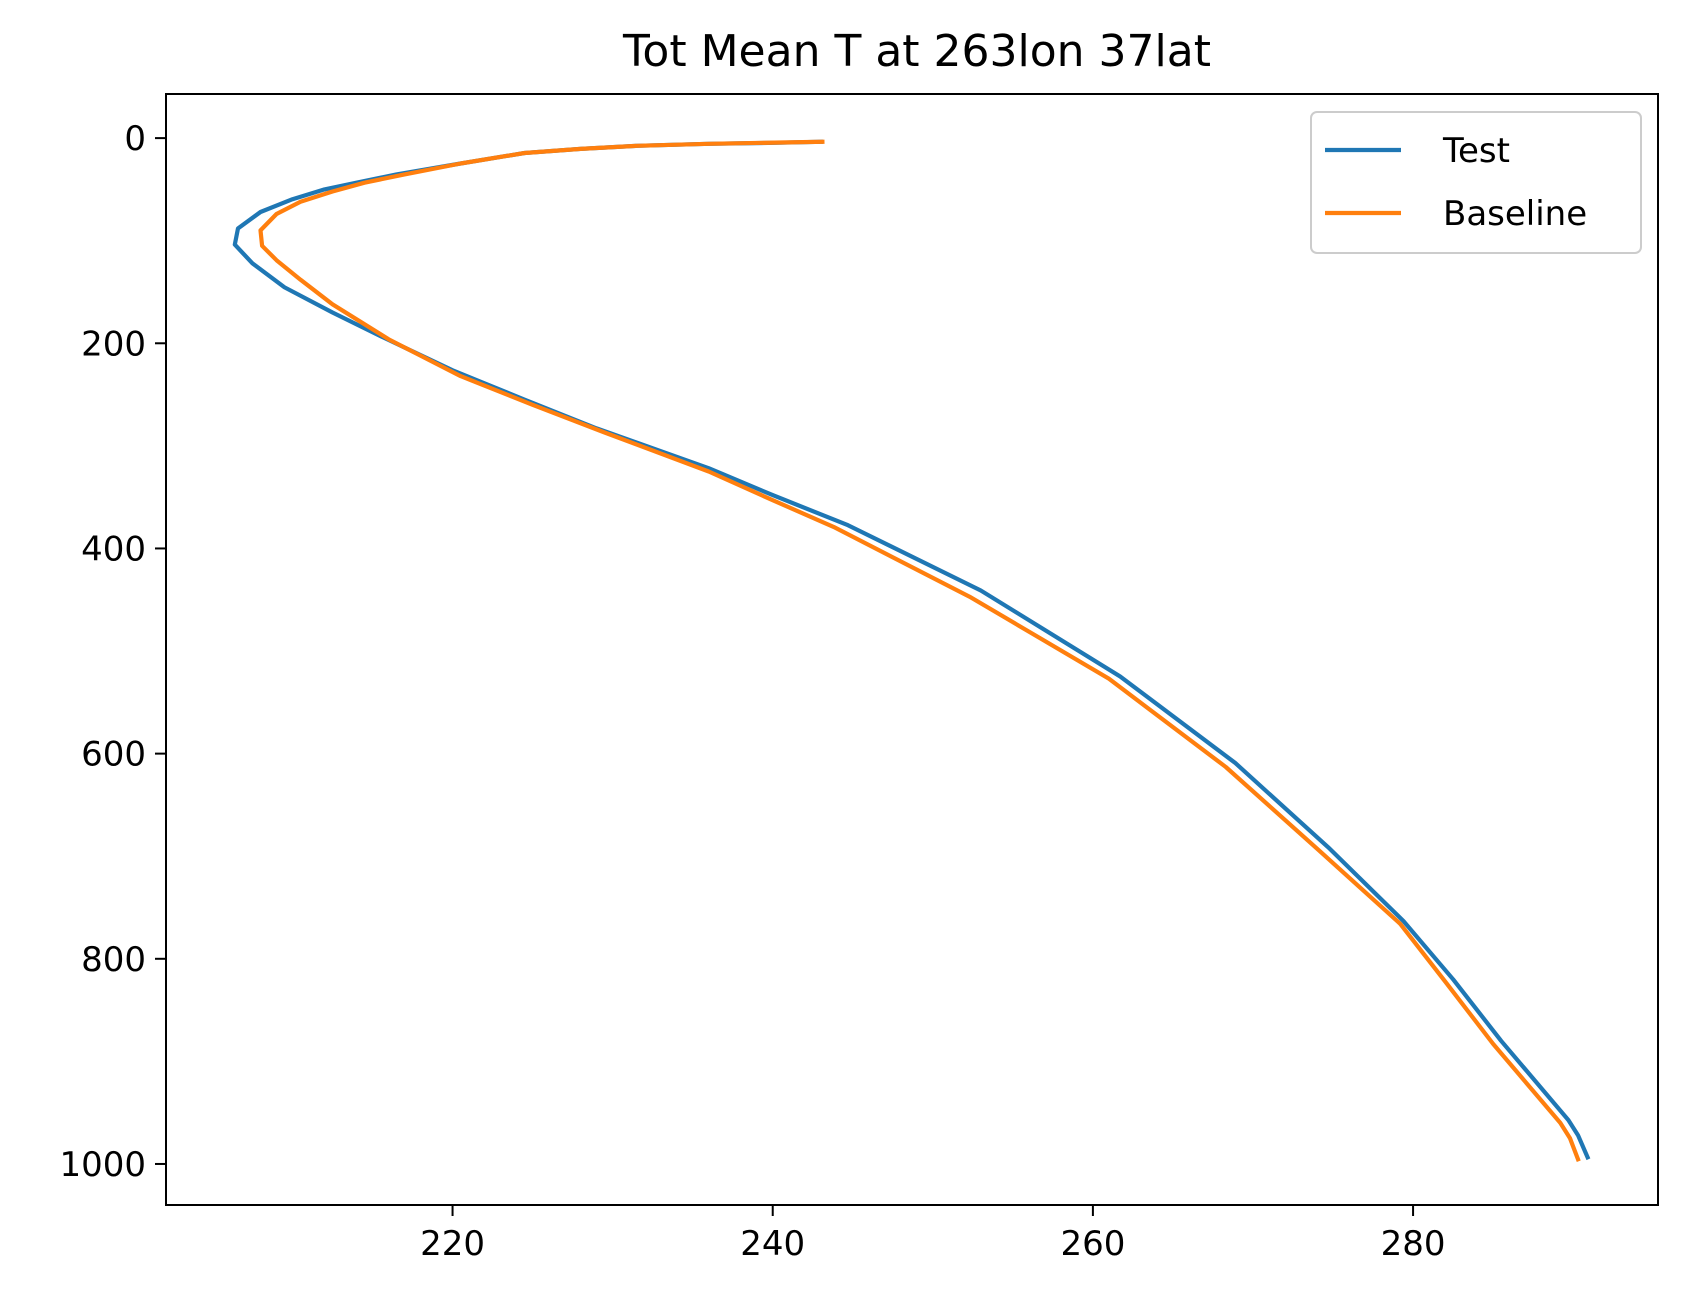 This screenshot has width=1683, height=1302. What do you see at coordinates (1092, 1244) in the screenshot?
I see `x-tick-label: 260` at bounding box center [1092, 1244].